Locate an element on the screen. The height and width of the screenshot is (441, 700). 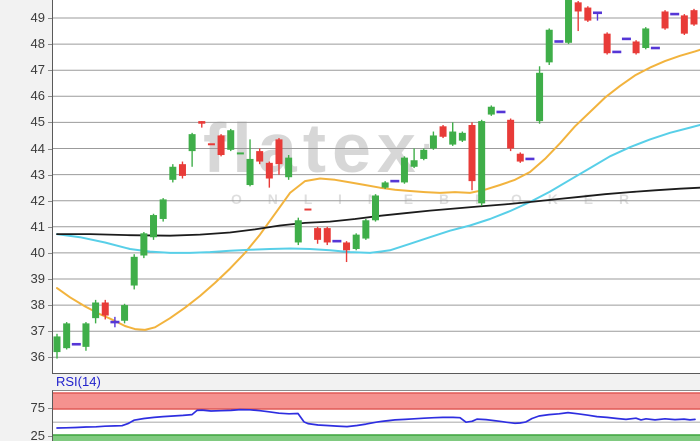
price-axis-label: 46 is located at coordinates (37, 96).